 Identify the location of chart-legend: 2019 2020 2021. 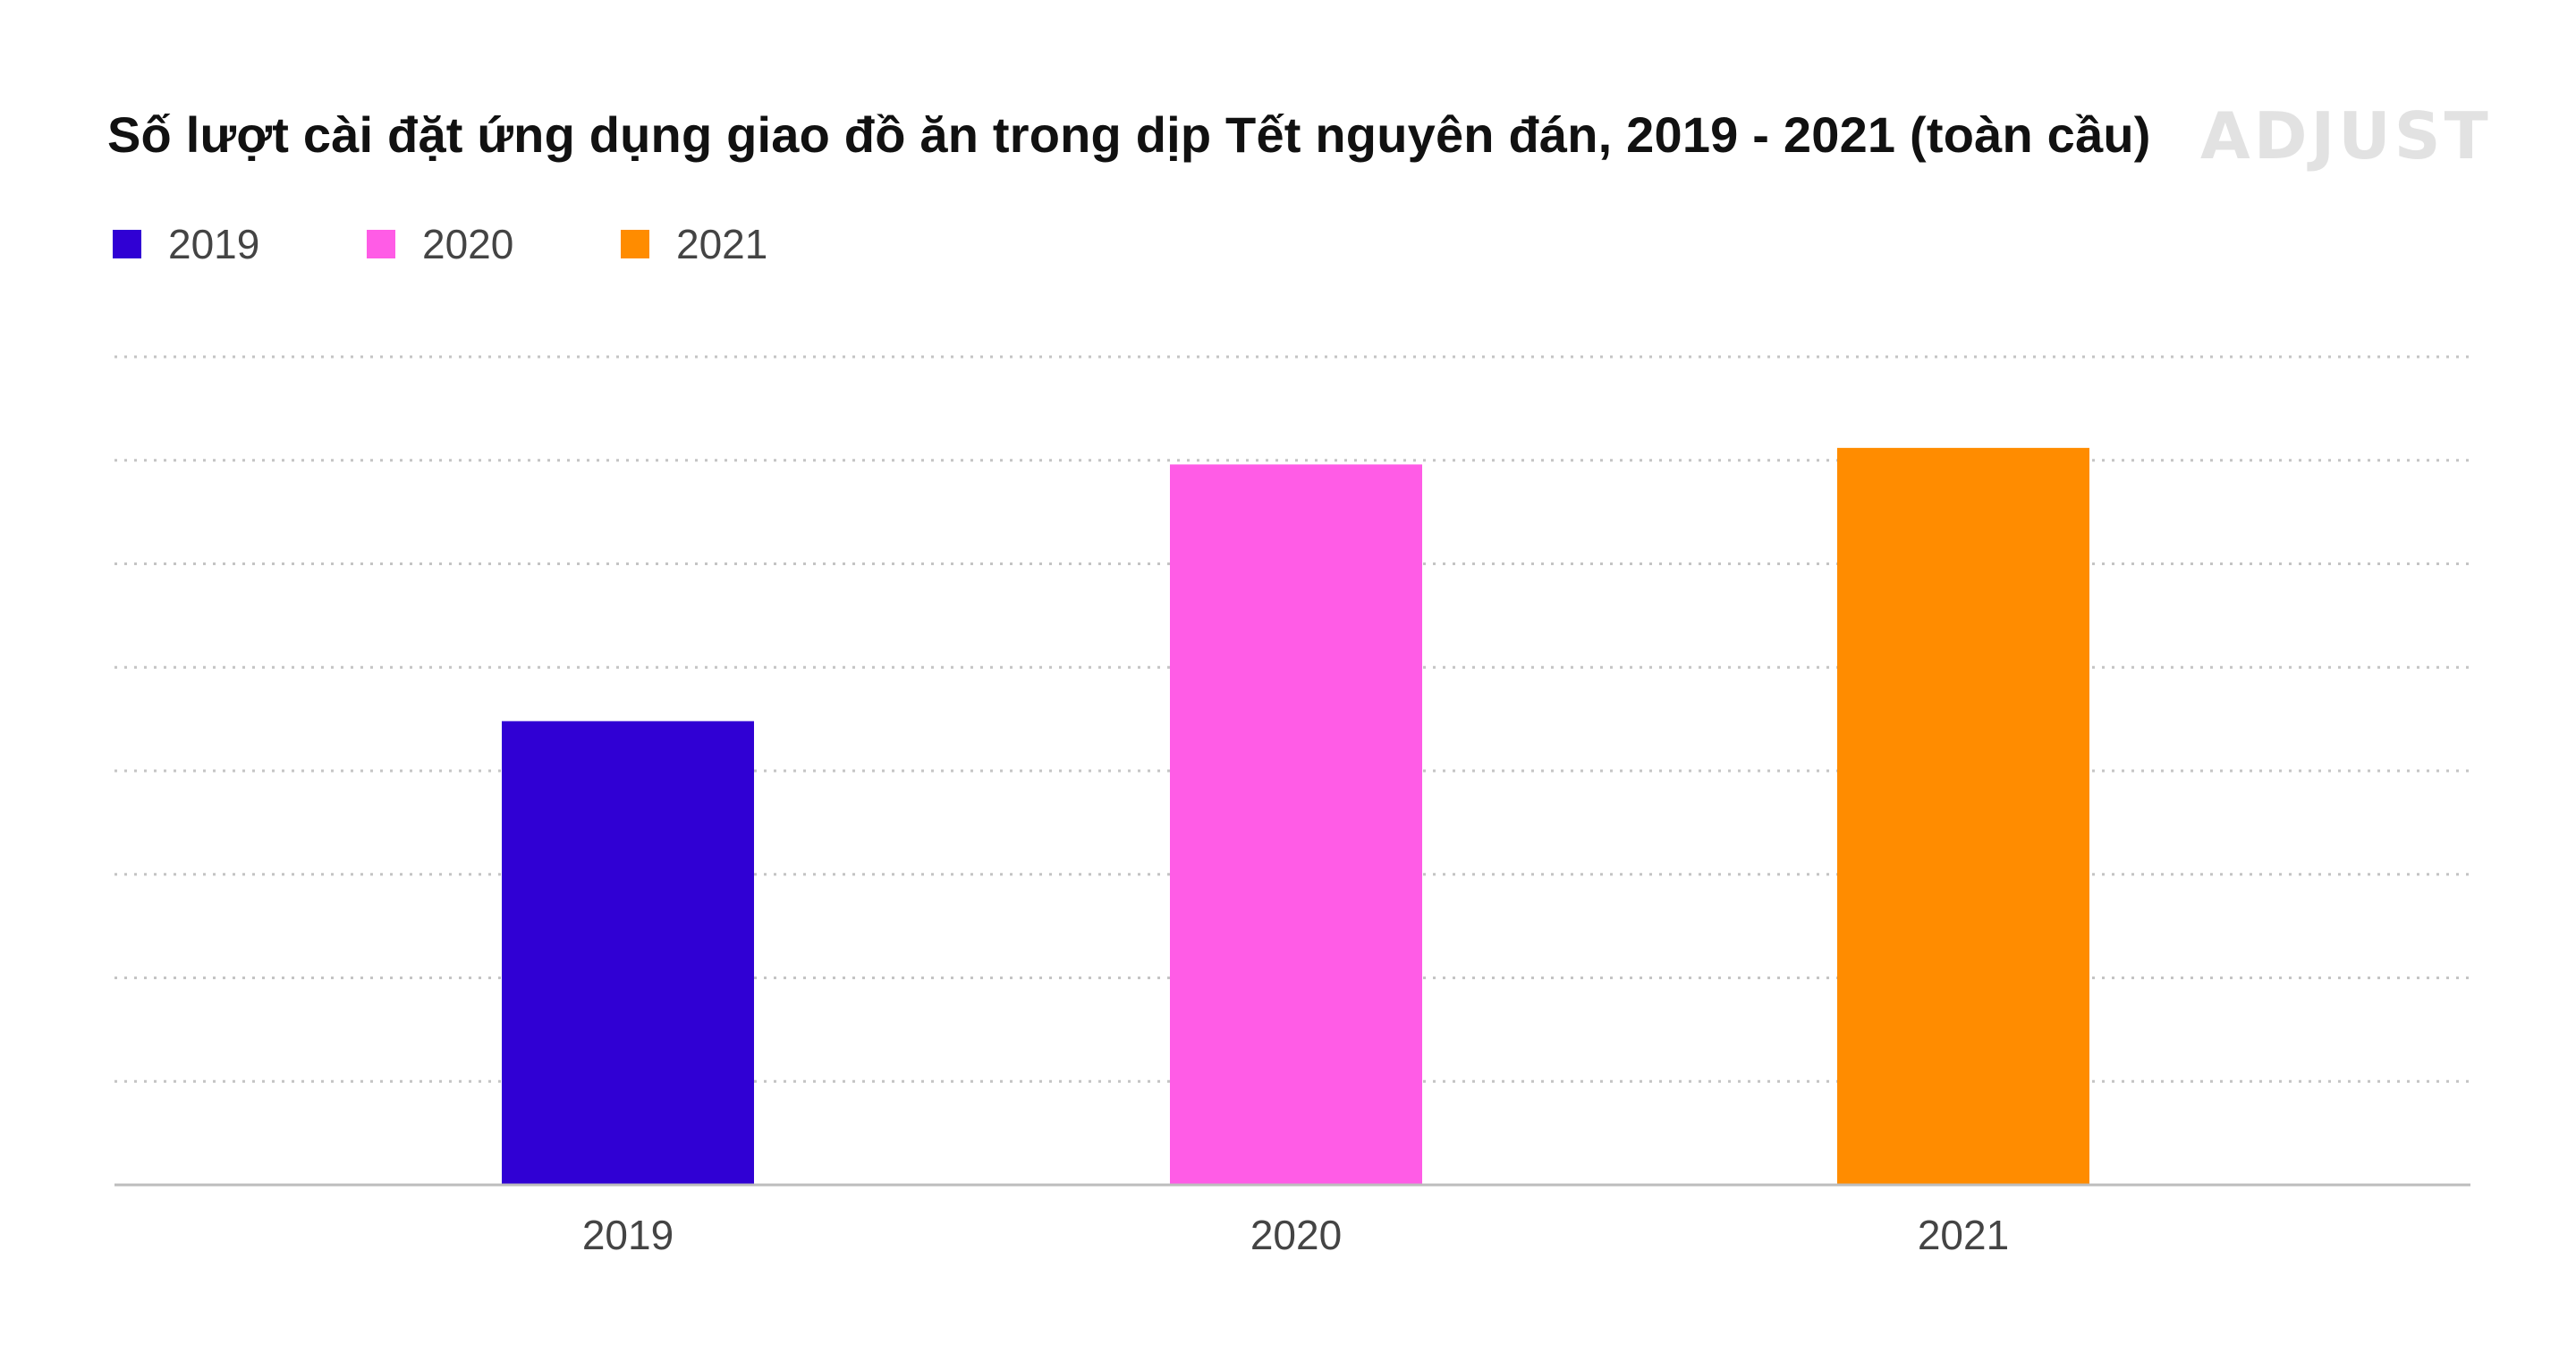
(494, 244).